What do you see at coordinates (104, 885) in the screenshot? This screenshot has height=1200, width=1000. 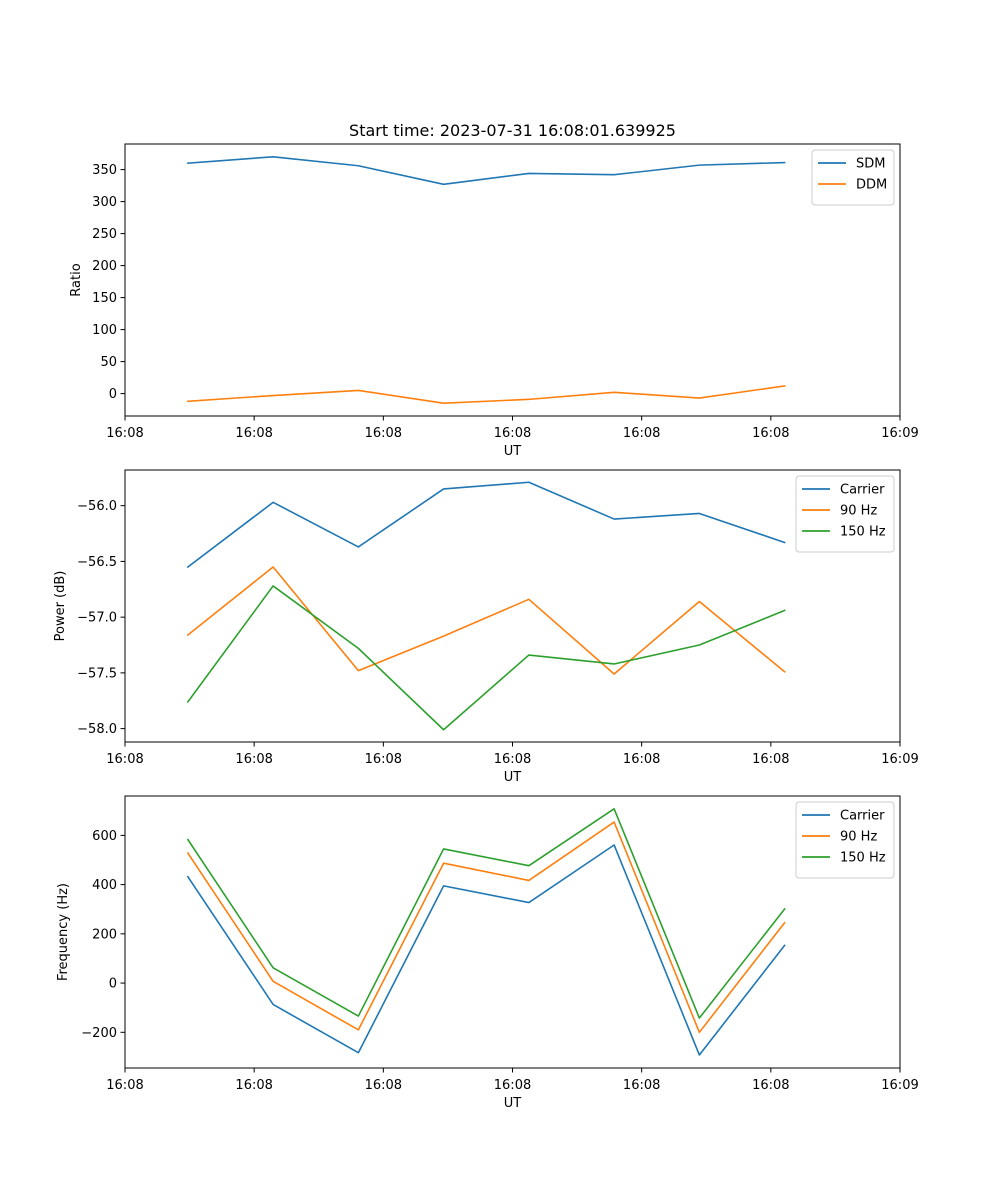 I see `frequency-y-tick-label: 400` at bounding box center [104, 885].